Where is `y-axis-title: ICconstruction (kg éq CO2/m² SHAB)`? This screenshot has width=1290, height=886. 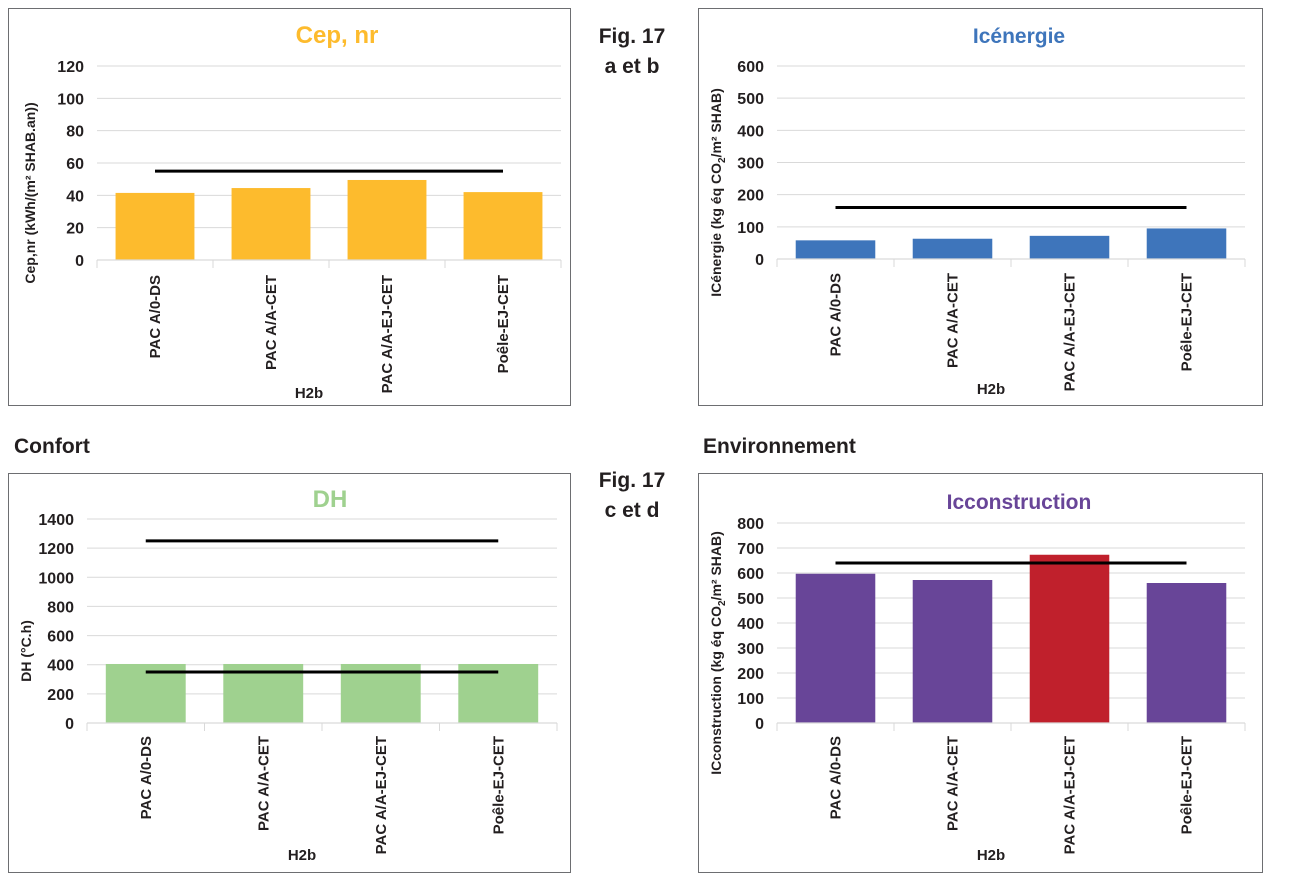 y-axis-title: ICconstruction (kg éq CO2/m² SHAB) is located at coordinates (718, 653).